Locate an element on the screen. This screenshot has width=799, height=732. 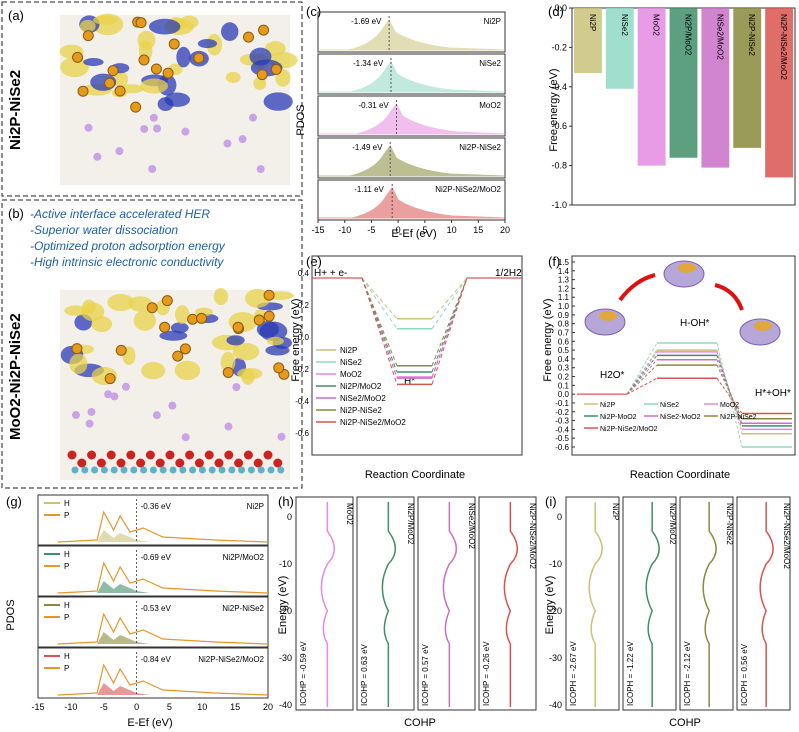
g-legend-p: P is located at coordinates (66, 515).